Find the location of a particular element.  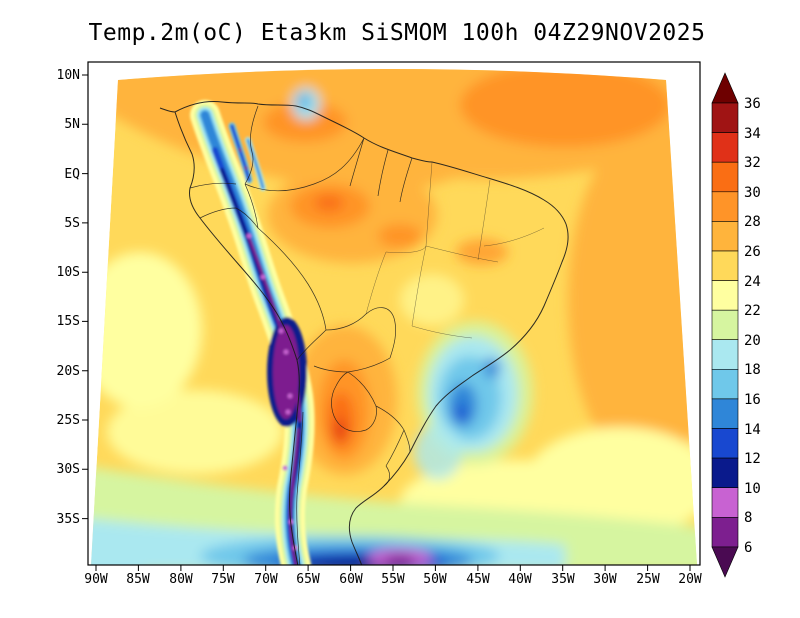

lon-label: 85W is located at coordinates (138, 579).